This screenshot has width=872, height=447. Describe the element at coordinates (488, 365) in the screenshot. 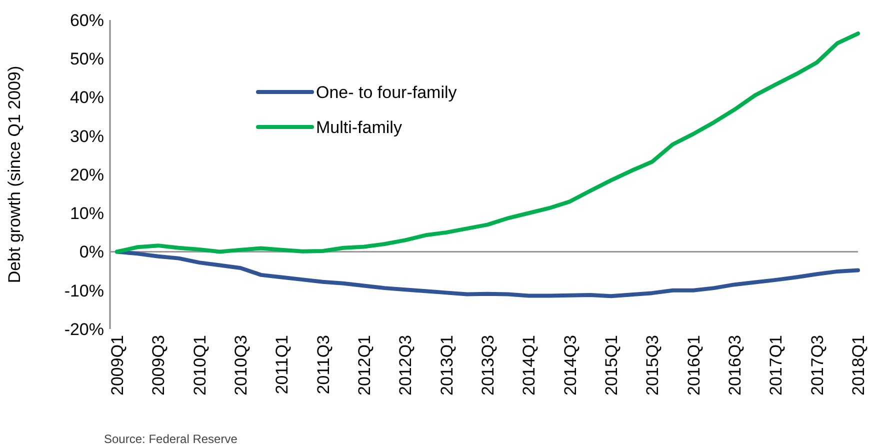

I see `x-tick-label: 2013Q3` at that location.